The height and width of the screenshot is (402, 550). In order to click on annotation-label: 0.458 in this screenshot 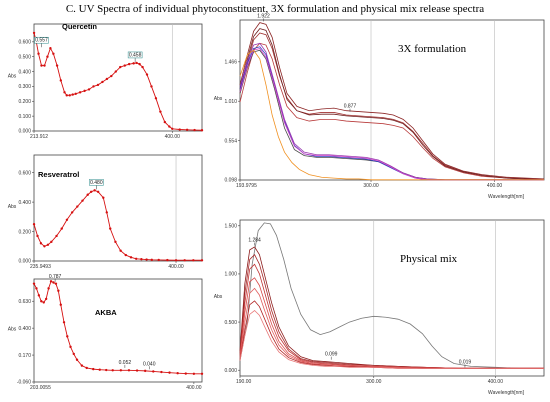, I will do `click(135, 55)`.